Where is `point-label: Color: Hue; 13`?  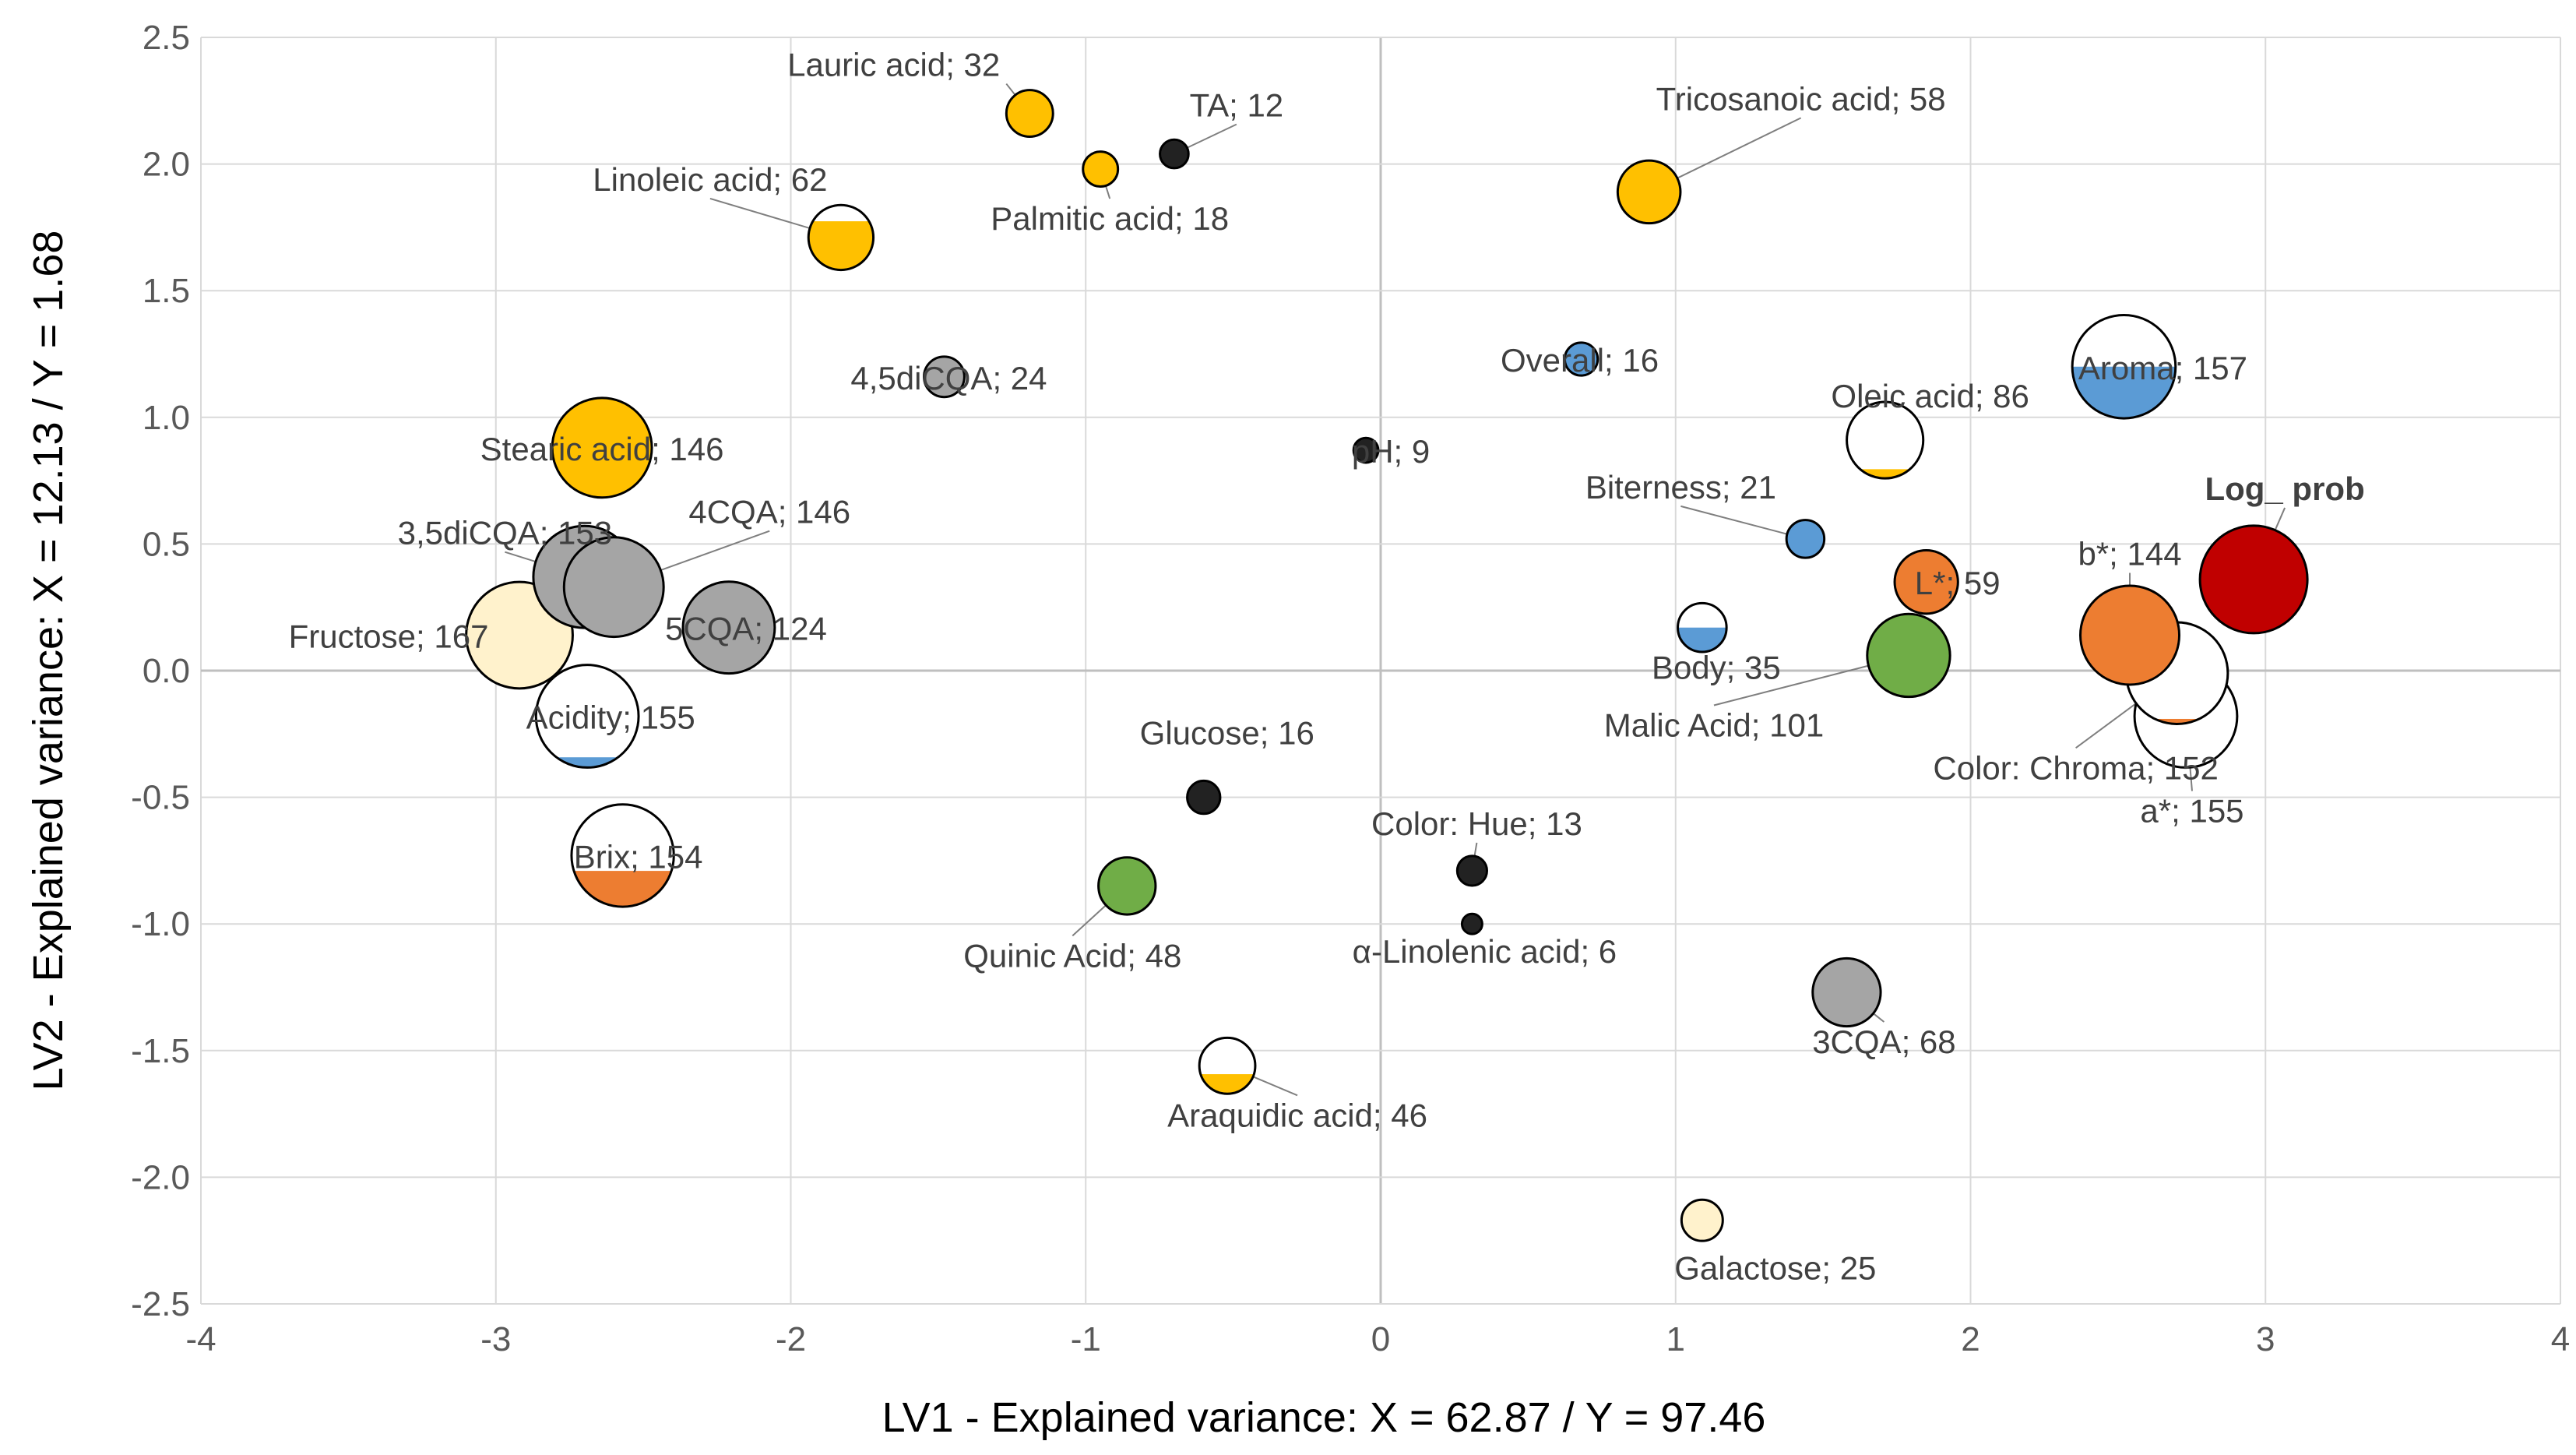
point-label: Color: Hue; 13 is located at coordinates (1476, 823).